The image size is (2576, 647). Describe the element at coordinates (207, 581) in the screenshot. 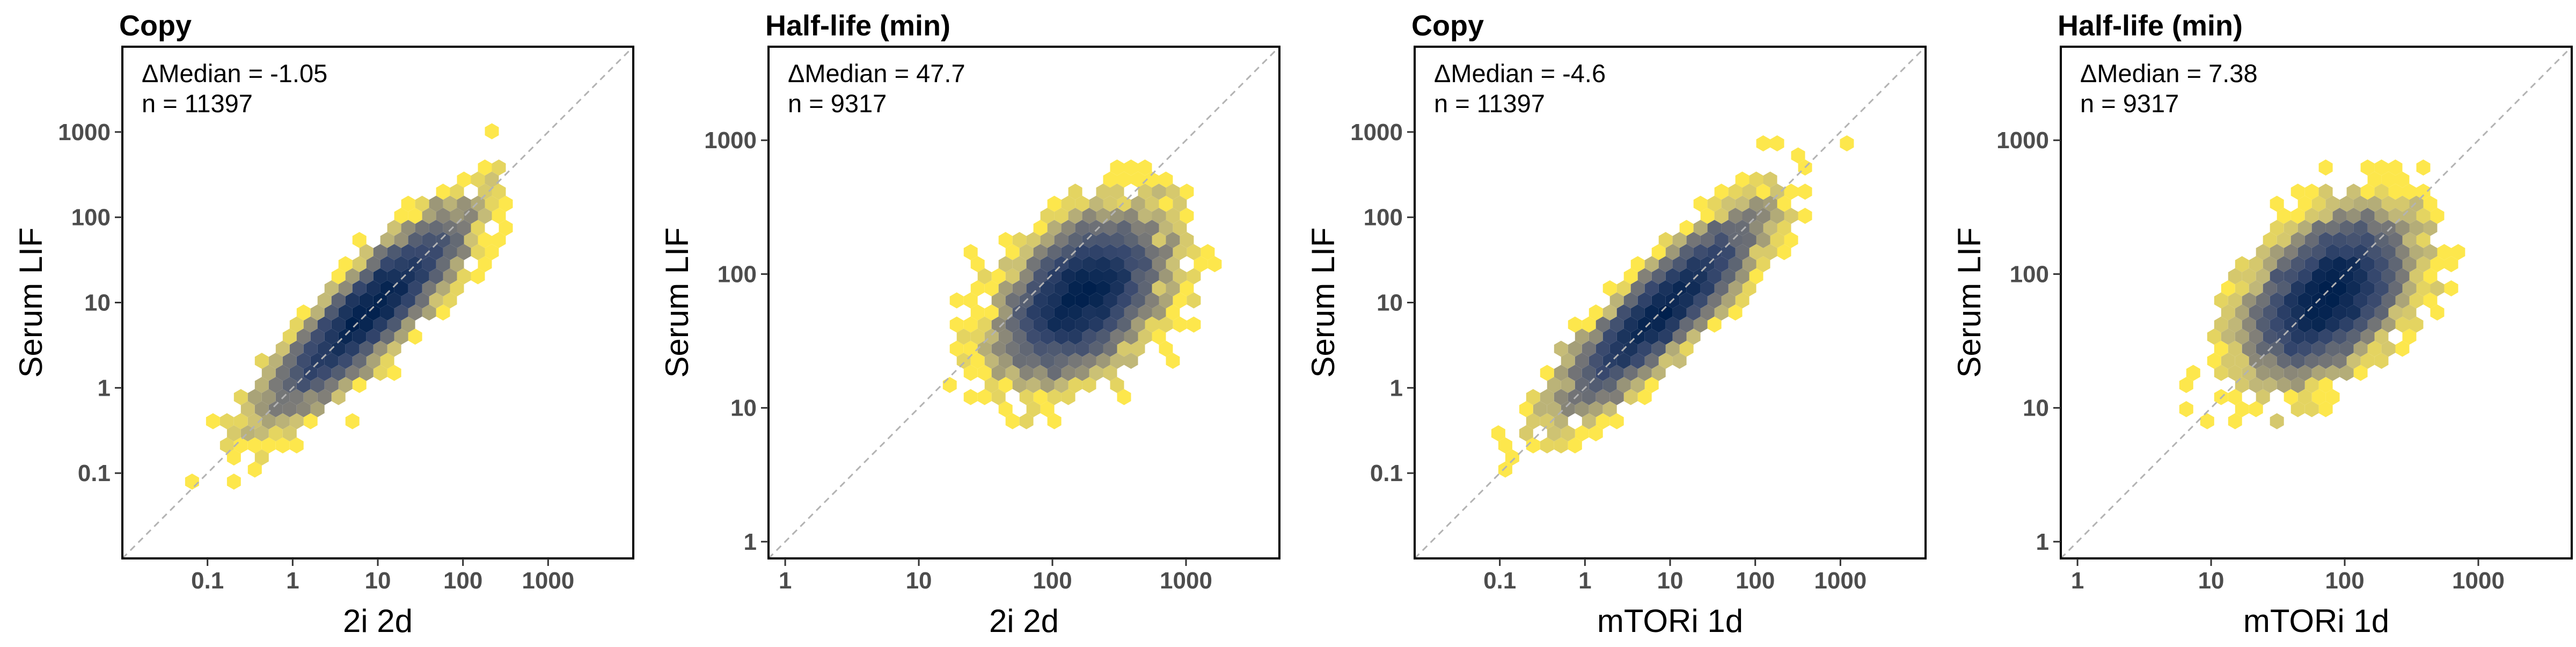

I see `x-tick-label: 0.1` at that location.